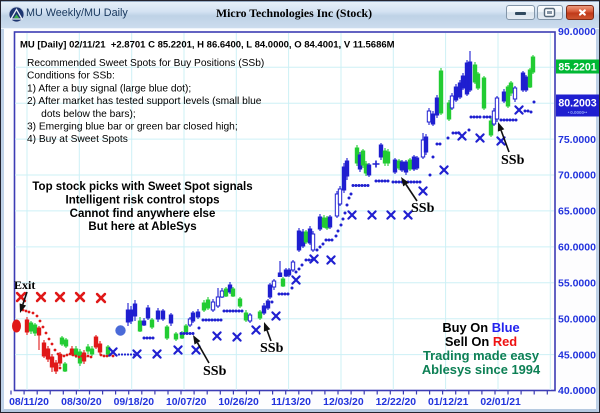 This screenshot has width=600, height=413. I want to click on svg-text: 55.0000, so click(577, 284).